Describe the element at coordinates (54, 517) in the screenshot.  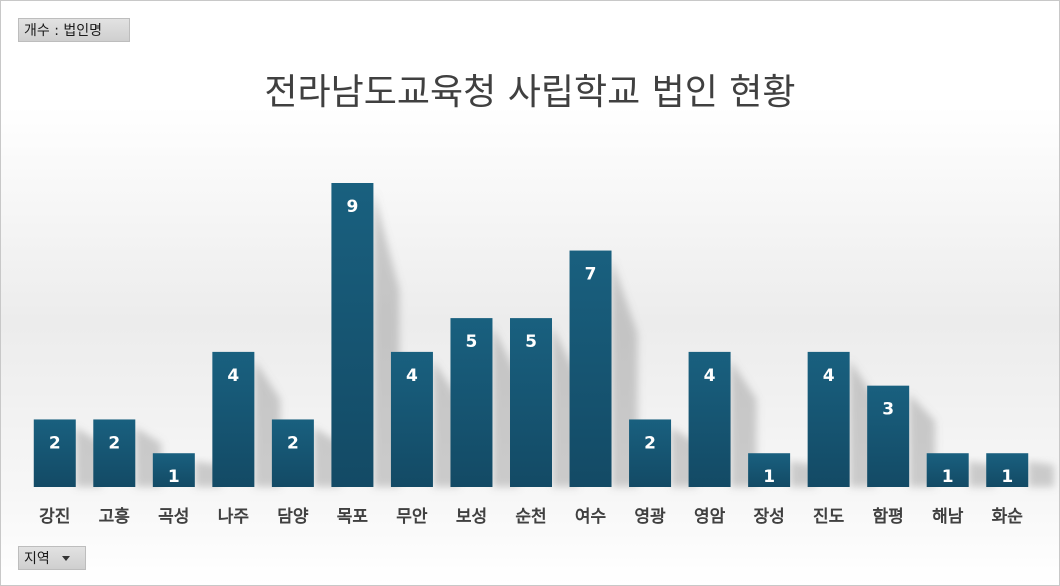
I see `category-label: 강진` at that location.